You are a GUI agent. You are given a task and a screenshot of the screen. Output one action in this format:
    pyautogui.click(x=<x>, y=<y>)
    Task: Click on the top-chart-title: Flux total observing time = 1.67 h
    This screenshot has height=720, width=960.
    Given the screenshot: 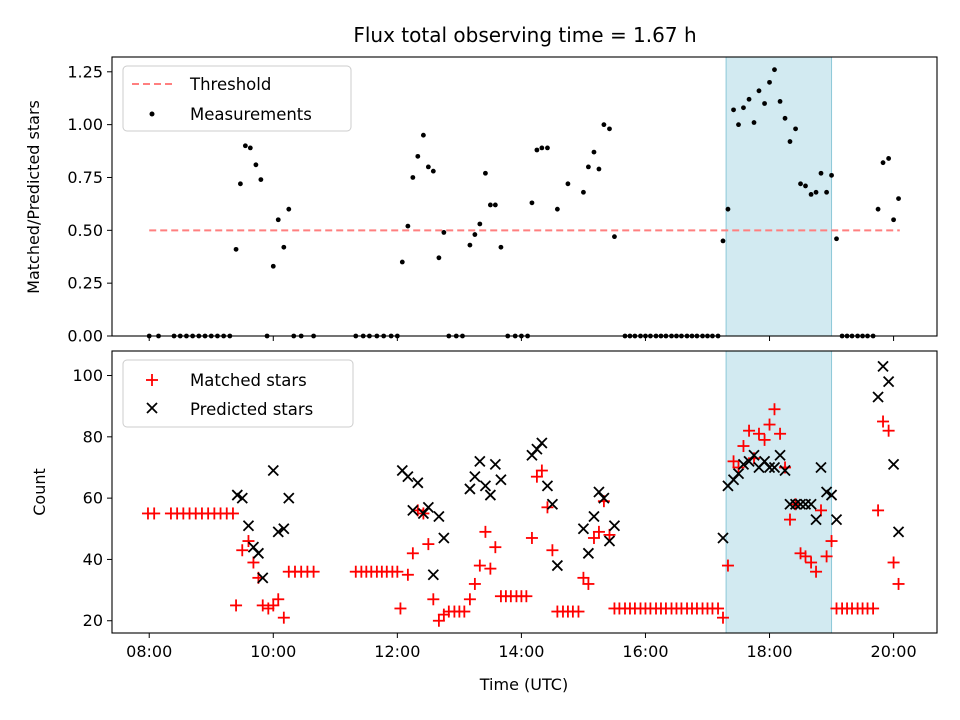 What is the action you would take?
    pyautogui.click(x=524, y=35)
    